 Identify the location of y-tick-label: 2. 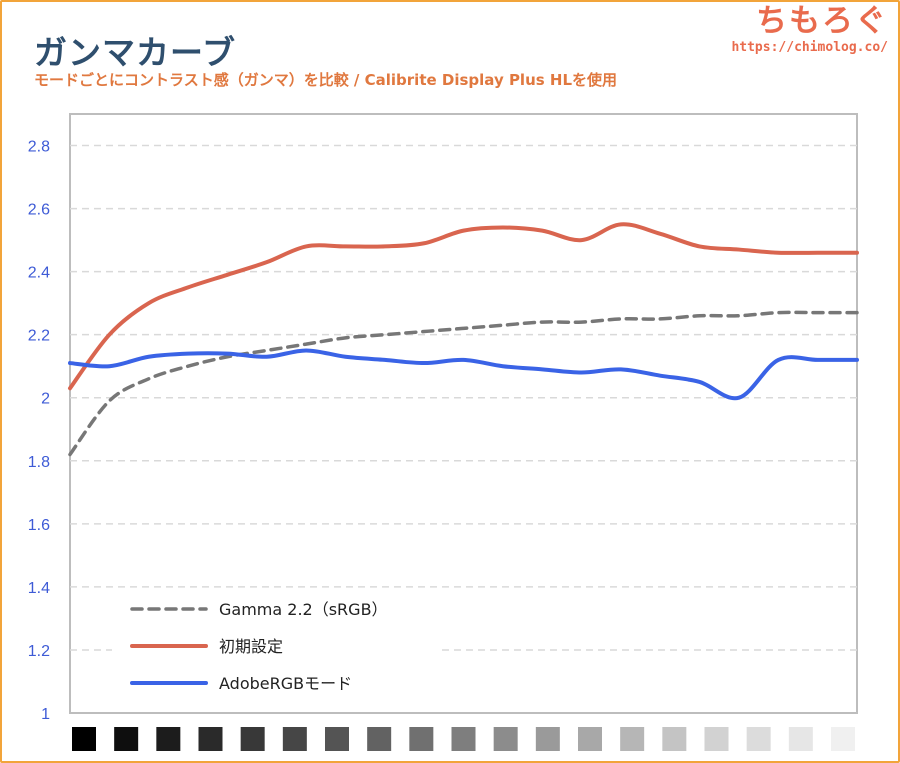
(45, 399).